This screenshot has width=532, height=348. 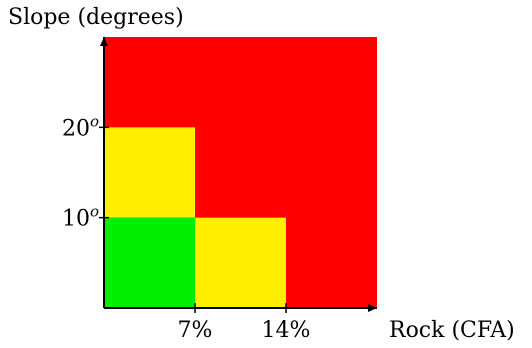 I want to click on x-axis-label: Rock (CFA), so click(x=452, y=330).